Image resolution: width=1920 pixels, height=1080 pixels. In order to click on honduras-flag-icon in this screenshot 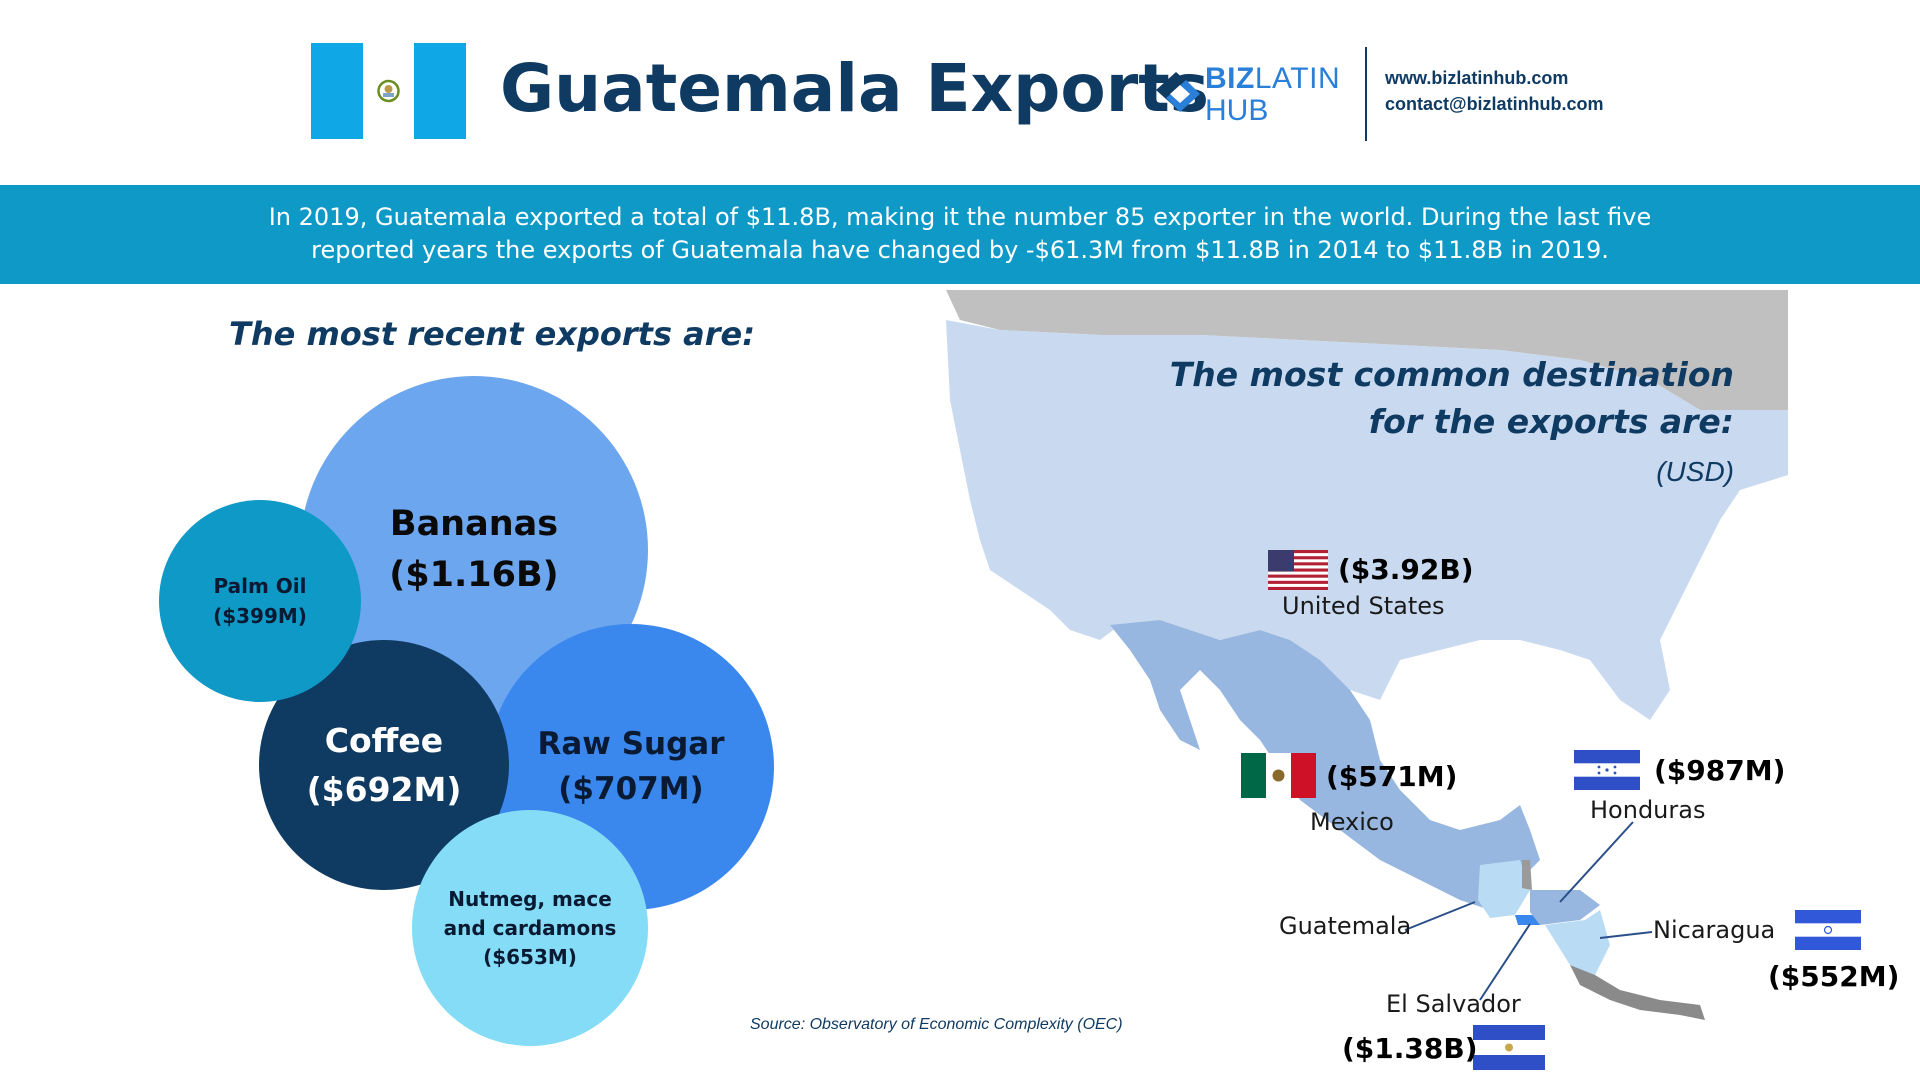, I will do `click(1607, 770)`.